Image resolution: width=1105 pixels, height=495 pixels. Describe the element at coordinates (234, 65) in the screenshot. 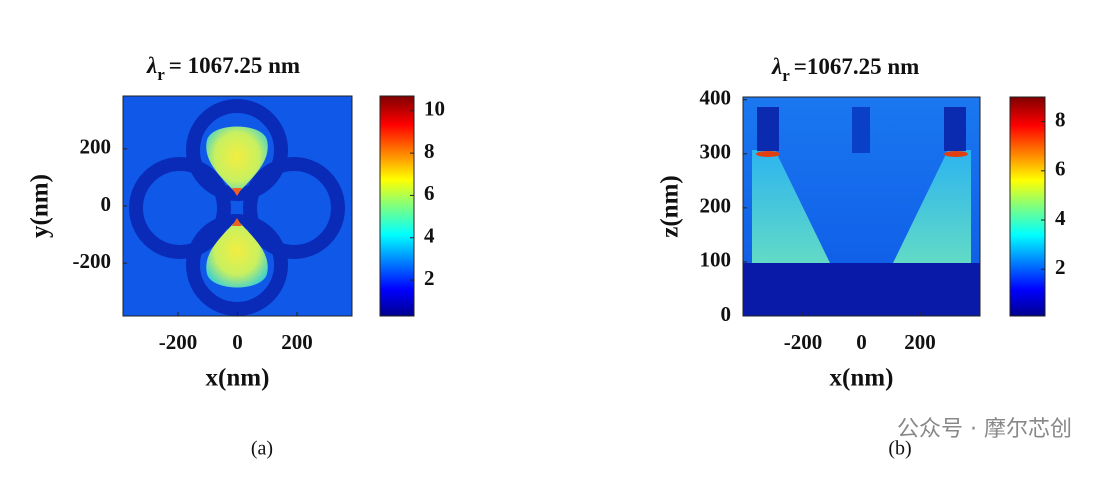

I see `title-text: = 1067.25 nm` at that location.